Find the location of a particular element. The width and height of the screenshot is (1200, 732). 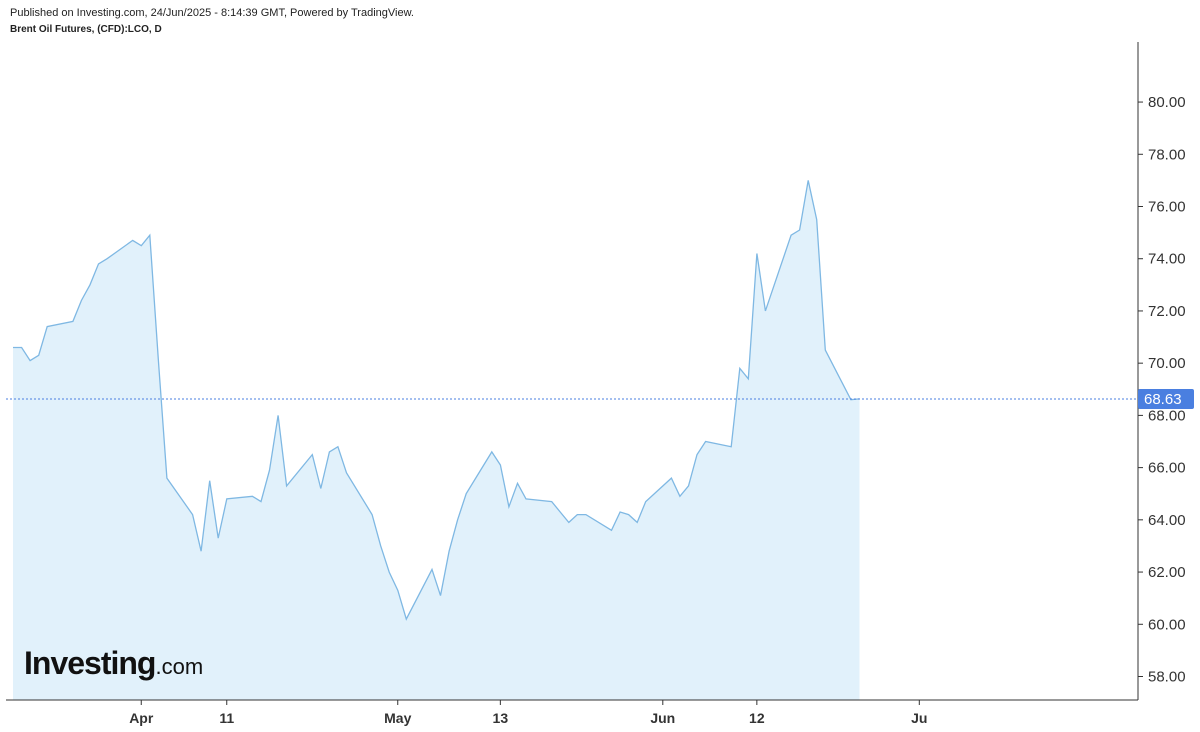

x-tick-label: May is located at coordinates (397, 718).